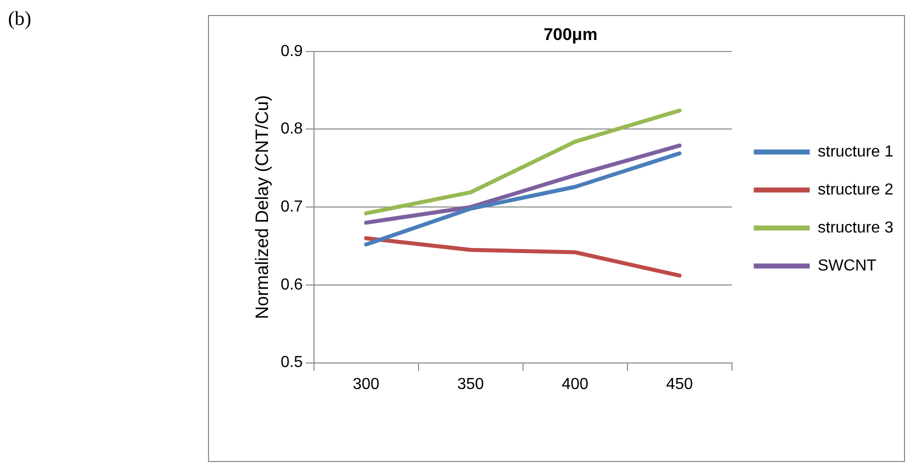 The image size is (915, 464). I want to click on y-tick-label: 0.7, so click(291, 207).